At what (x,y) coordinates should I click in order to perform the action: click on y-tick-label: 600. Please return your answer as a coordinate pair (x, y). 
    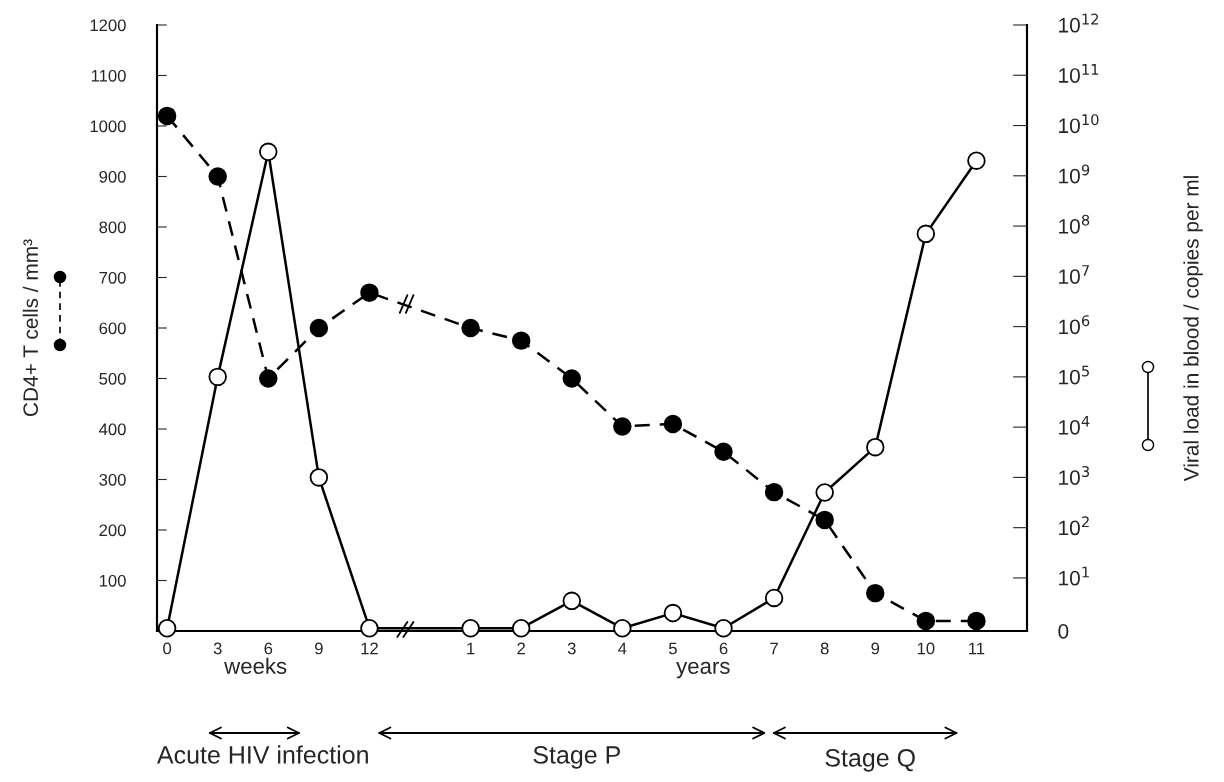
    Looking at the image, I should click on (112, 328).